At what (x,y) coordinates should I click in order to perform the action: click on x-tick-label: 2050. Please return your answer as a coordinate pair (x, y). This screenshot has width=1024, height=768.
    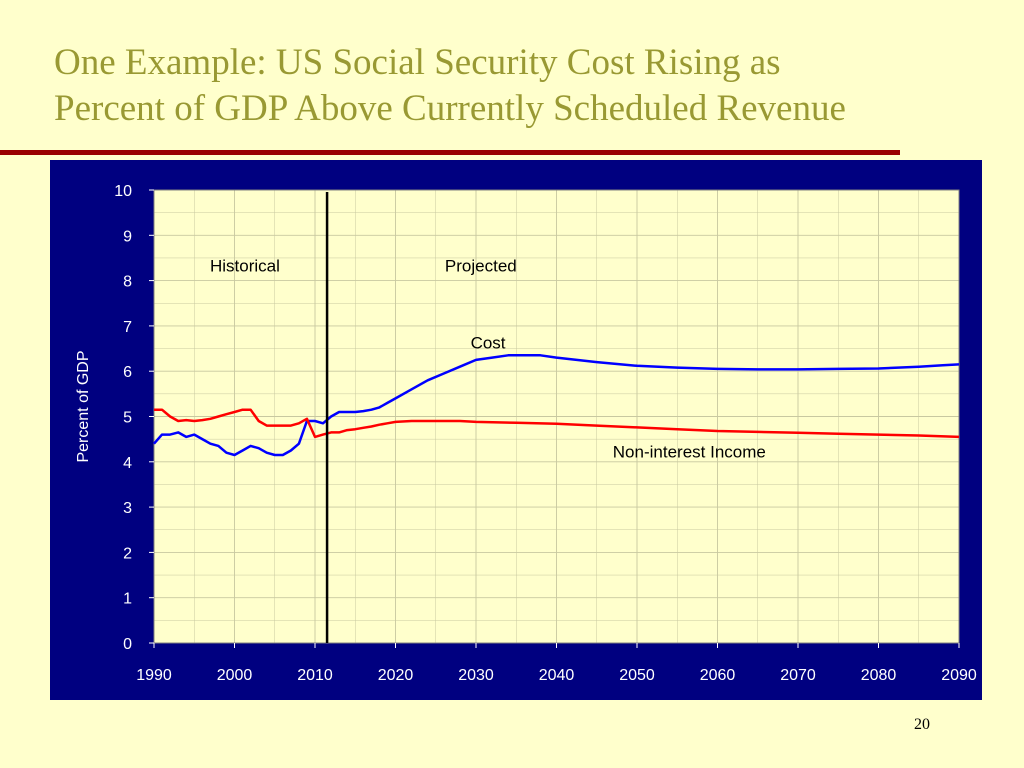
    Looking at the image, I should click on (637, 675).